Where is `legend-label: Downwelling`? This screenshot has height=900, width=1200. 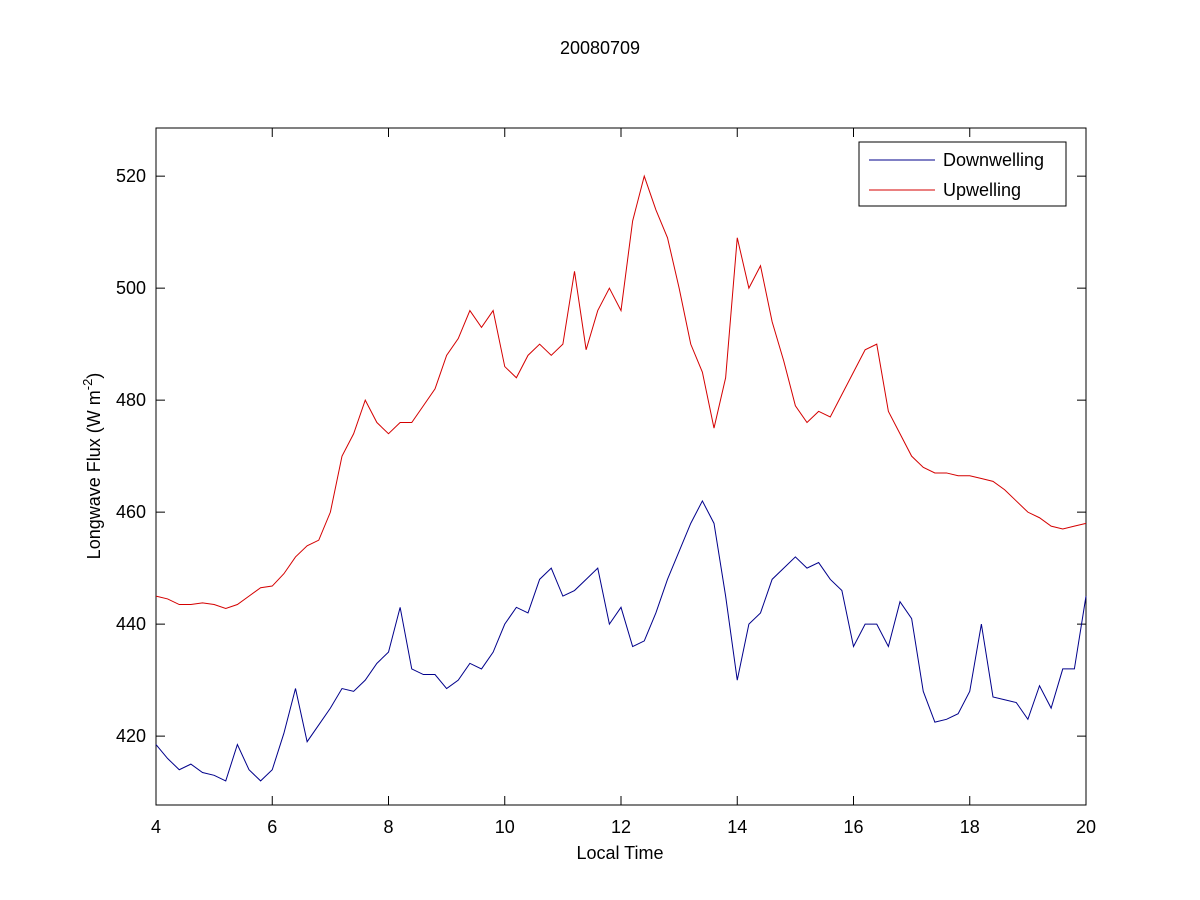 legend-label: Downwelling is located at coordinates (993, 160).